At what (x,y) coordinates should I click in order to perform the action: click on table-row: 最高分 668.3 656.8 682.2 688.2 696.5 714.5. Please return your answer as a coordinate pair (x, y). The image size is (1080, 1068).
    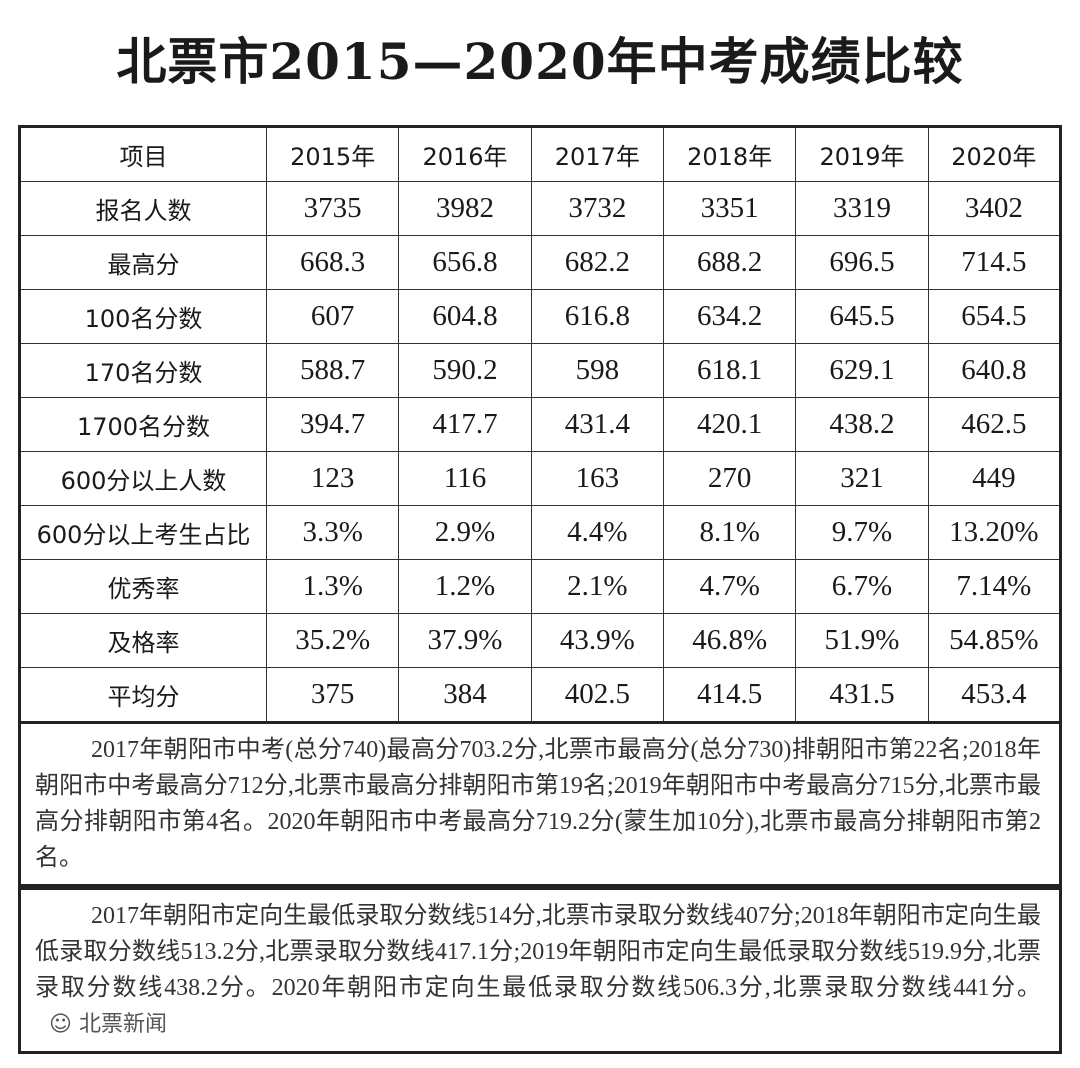
    Looking at the image, I should click on (540, 262).